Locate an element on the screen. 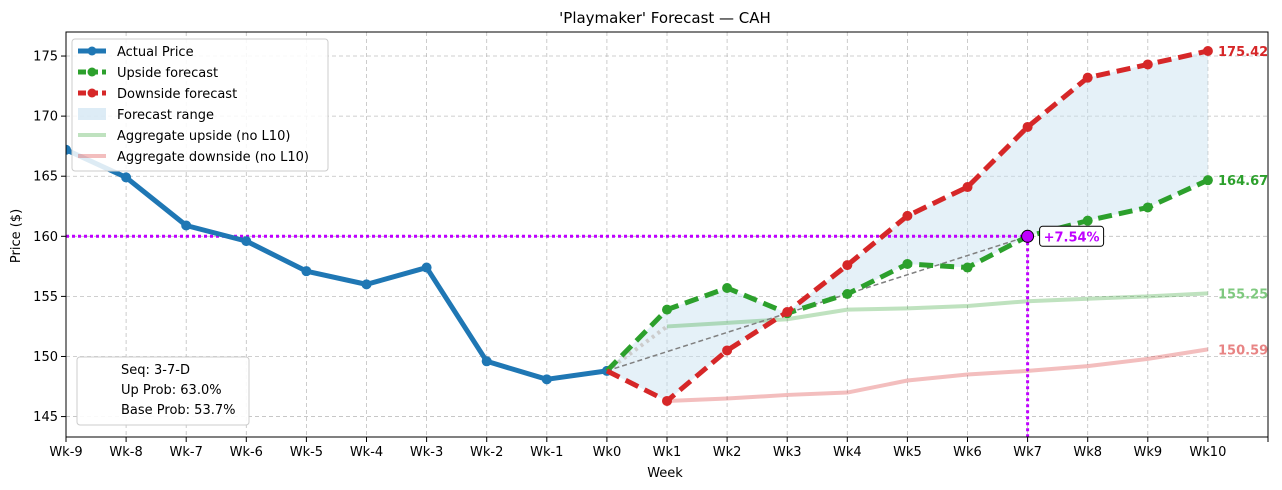 The image size is (1282, 490). end-label-upside: 164.67 is located at coordinates (1243, 181).